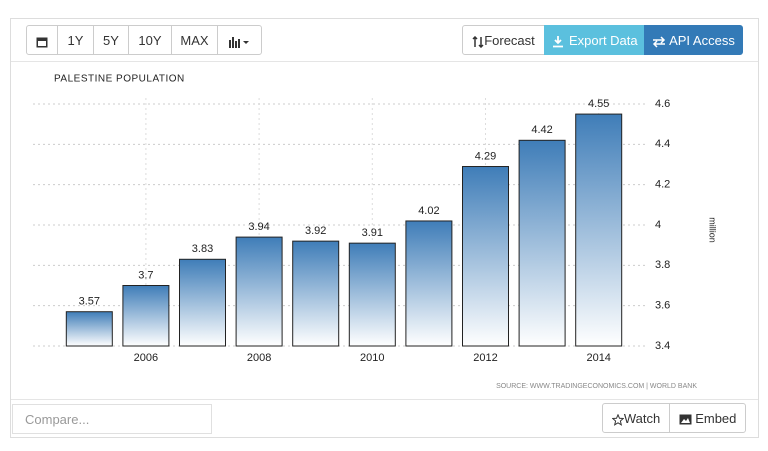 This screenshot has height=451, width=768. What do you see at coordinates (485, 156) in the screenshot?
I see `data-label: 4.29` at bounding box center [485, 156].